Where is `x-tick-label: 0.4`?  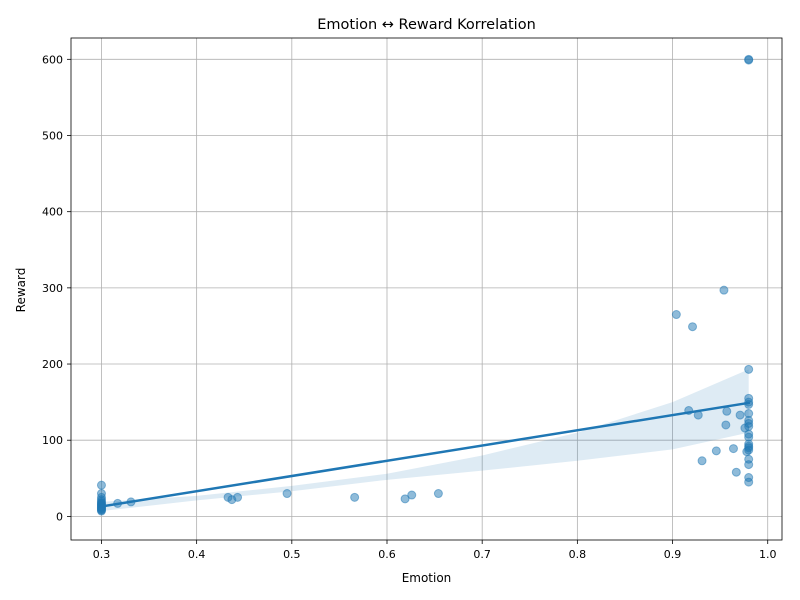
x-tick-label: 0.4 is located at coordinates (197, 554).